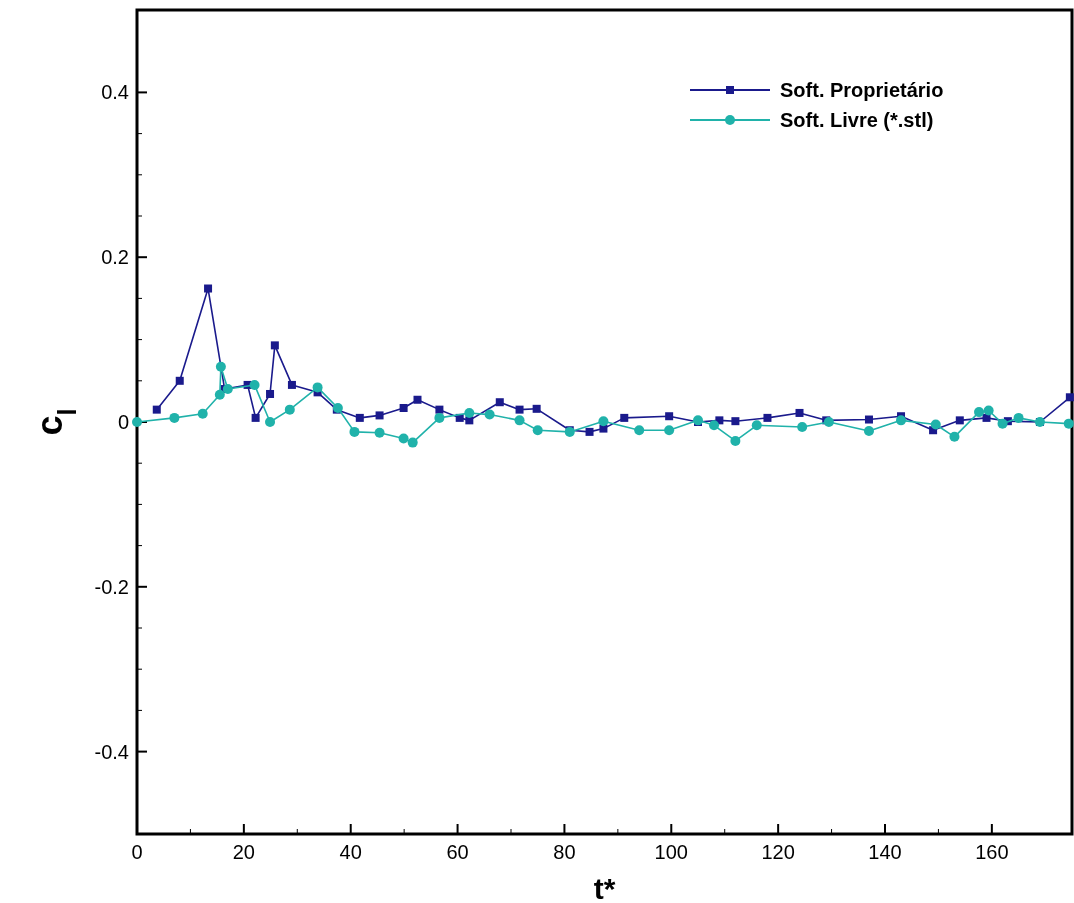 The width and height of the screenshot is (1074, 903). I want to click on x-tick-label: 120, so click(778, 852).